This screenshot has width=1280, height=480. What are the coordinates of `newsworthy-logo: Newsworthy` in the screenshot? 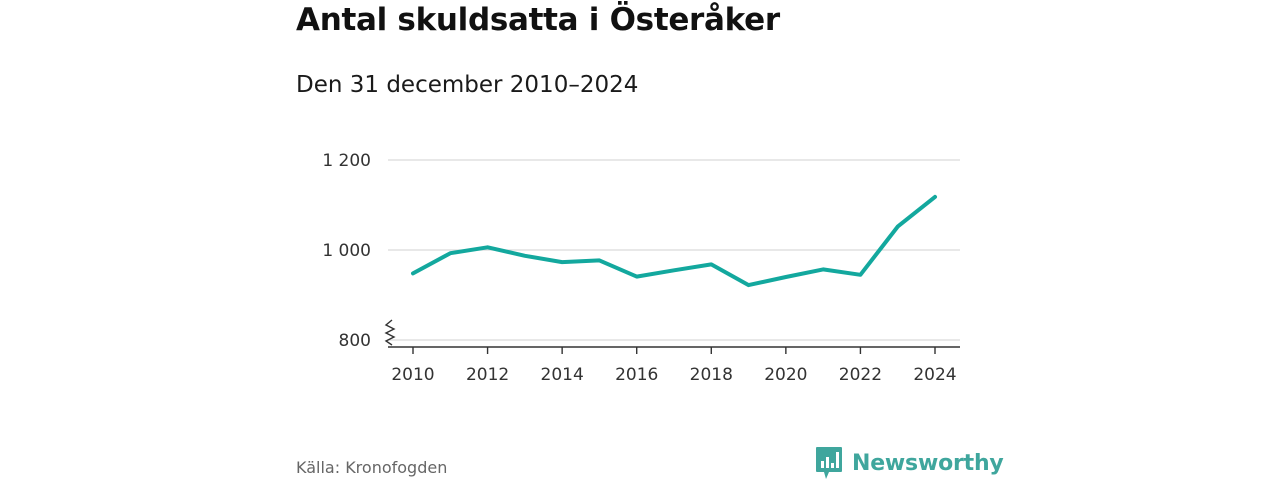 It's located at (909, 463).